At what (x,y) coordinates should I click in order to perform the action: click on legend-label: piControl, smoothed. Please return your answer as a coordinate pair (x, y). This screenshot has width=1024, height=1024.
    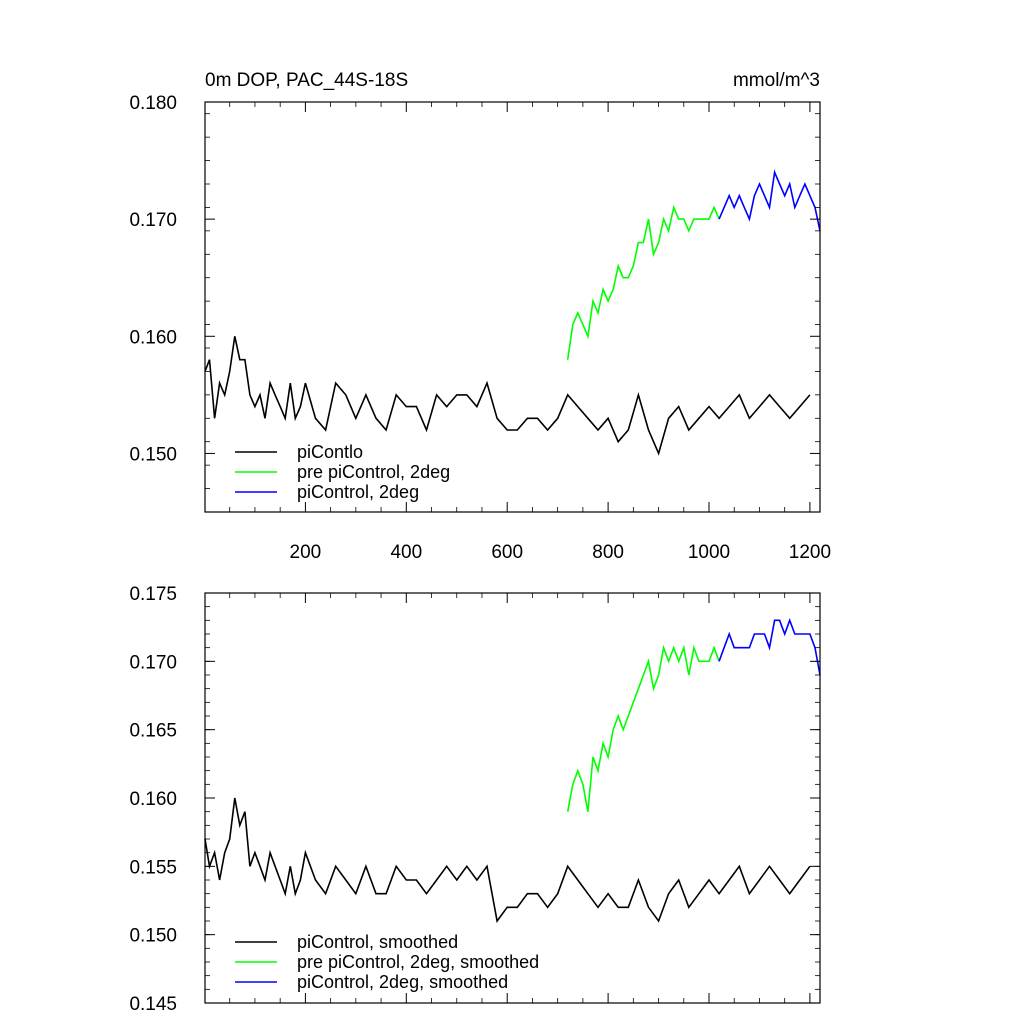
    Looking at the image, I should click on (377, 942).